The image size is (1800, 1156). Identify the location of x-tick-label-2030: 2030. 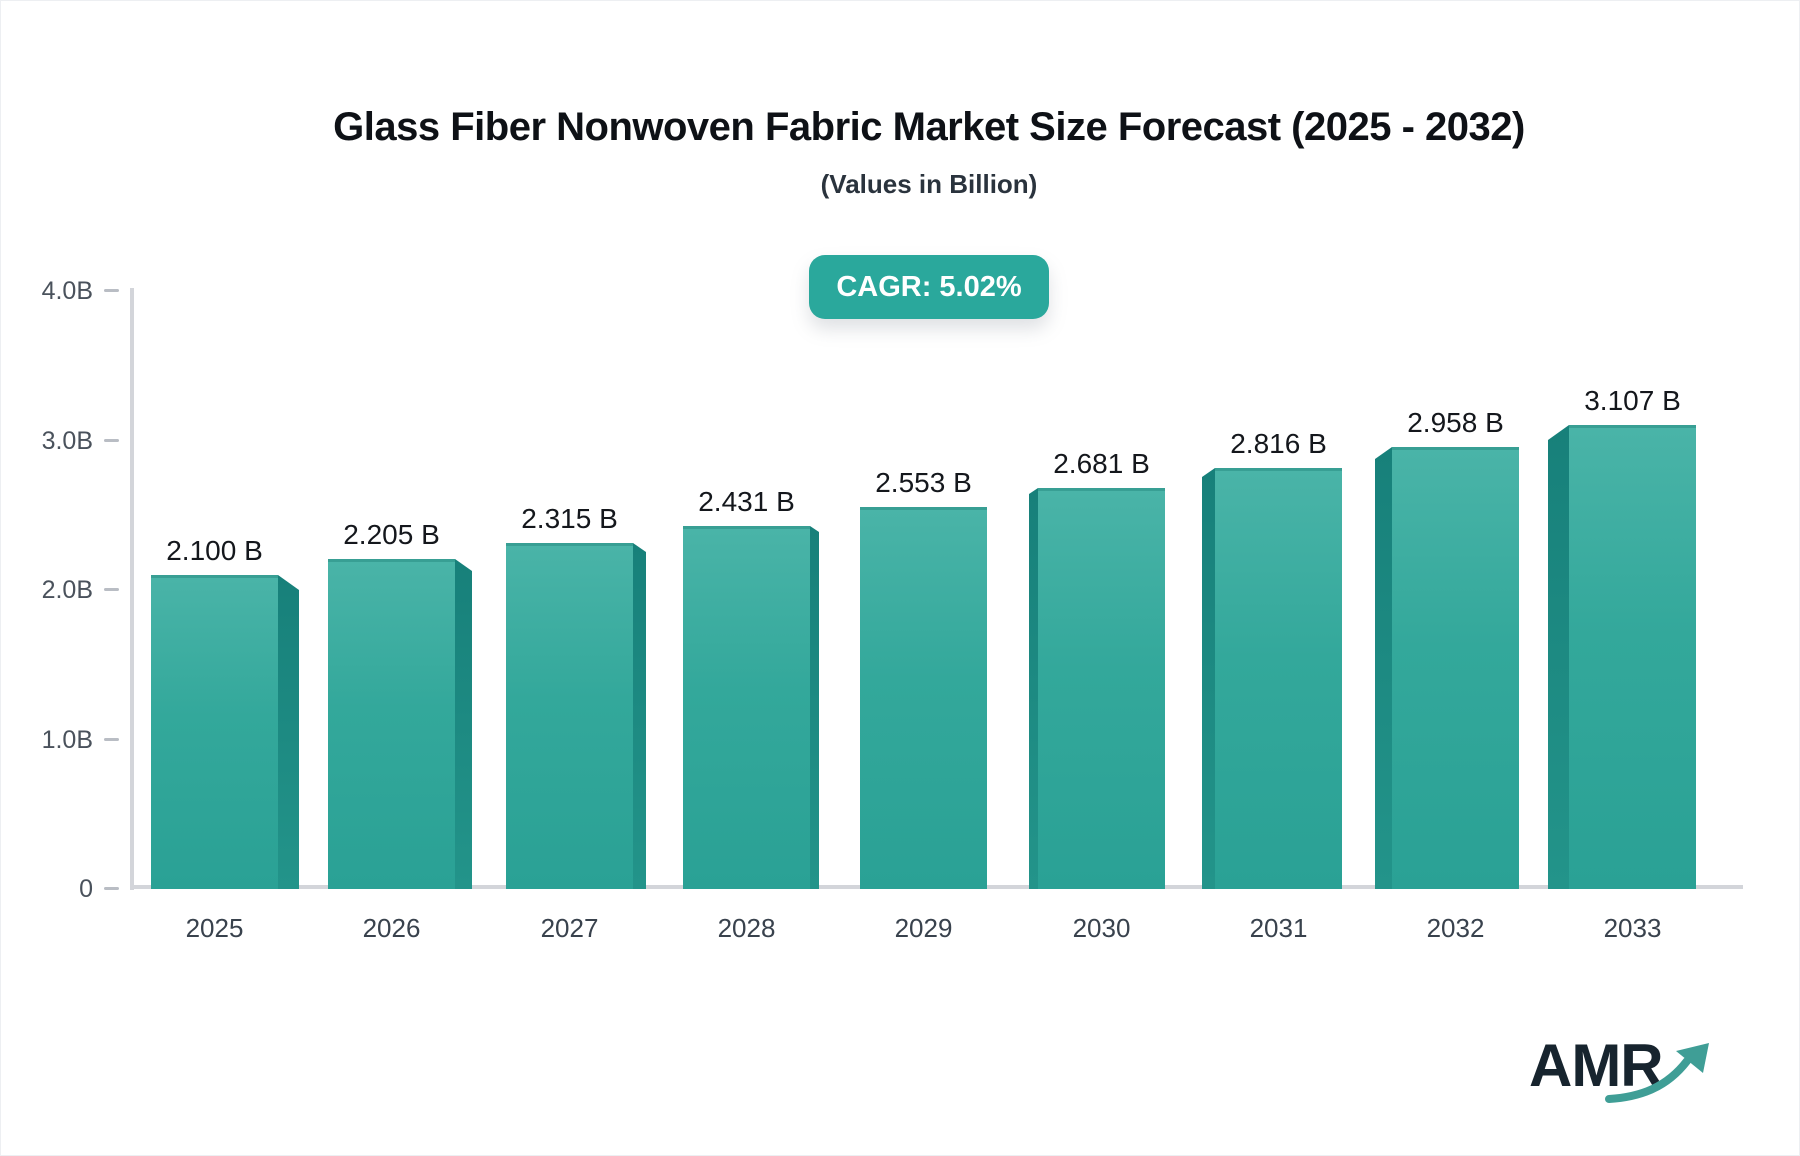
(1101, 928).